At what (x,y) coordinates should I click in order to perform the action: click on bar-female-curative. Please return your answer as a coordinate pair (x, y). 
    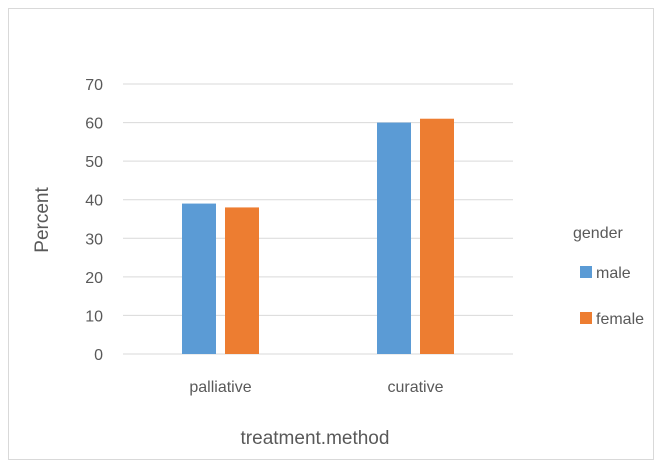
    Looking at the image, I should click on (437, 236).